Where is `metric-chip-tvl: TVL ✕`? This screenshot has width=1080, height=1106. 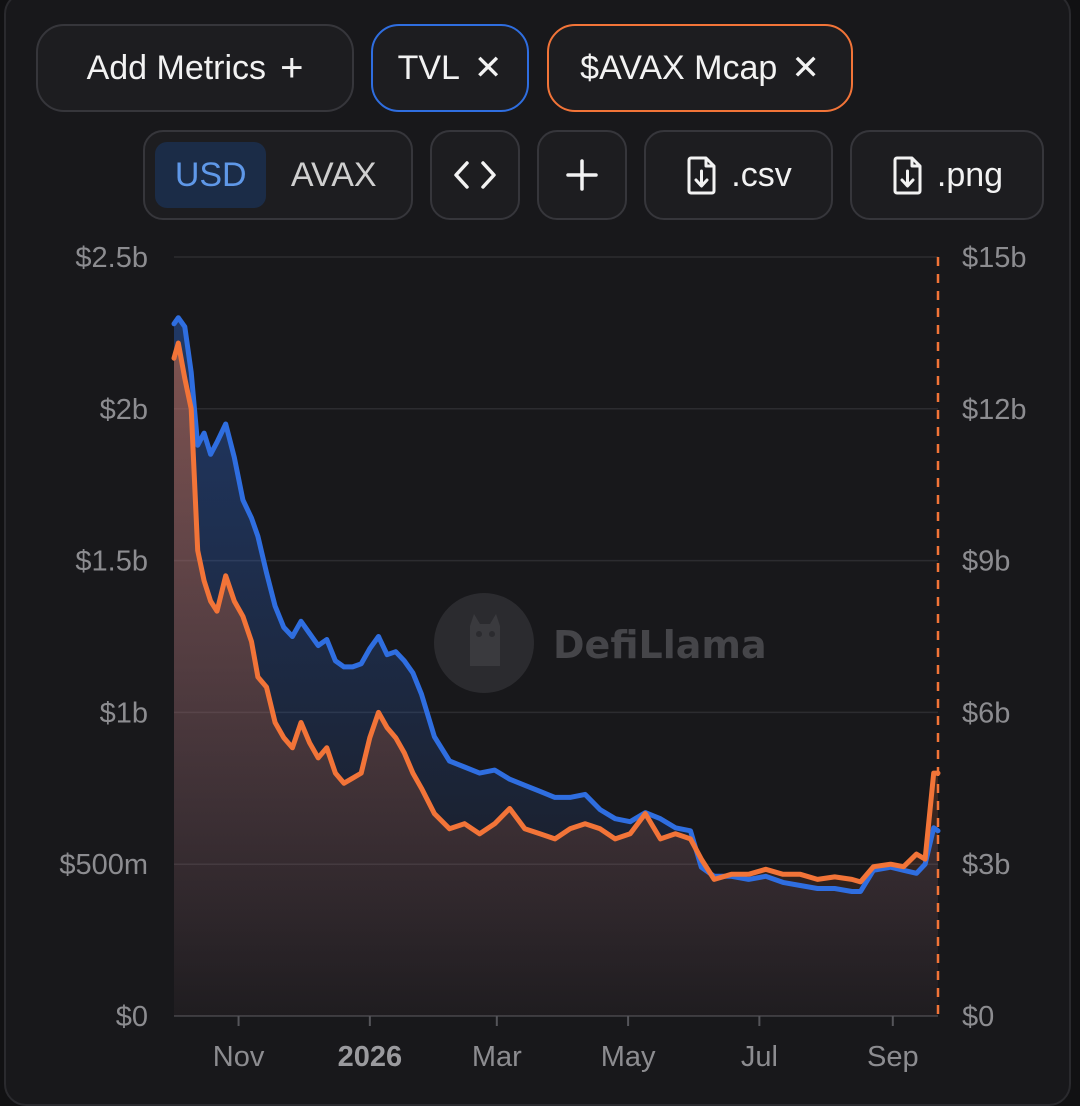
metric-chip-tvl: TVL ✕ is located at coordinates (450, 68).